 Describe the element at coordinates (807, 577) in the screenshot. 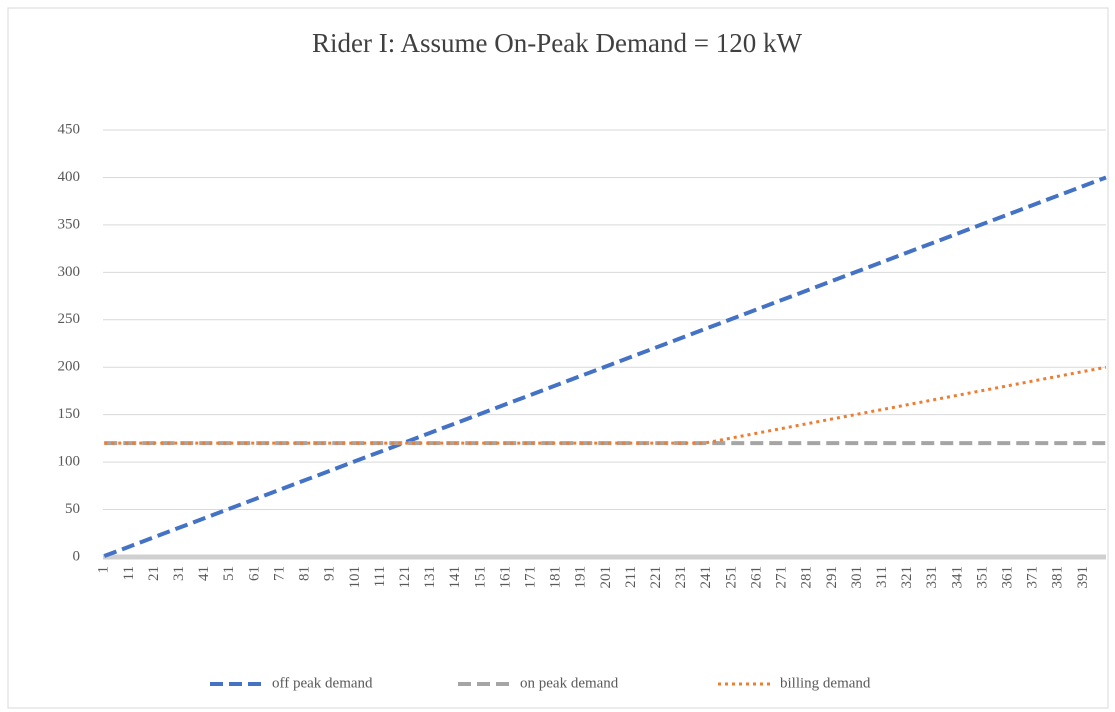

I see `x-tick-label: 281` at that location.